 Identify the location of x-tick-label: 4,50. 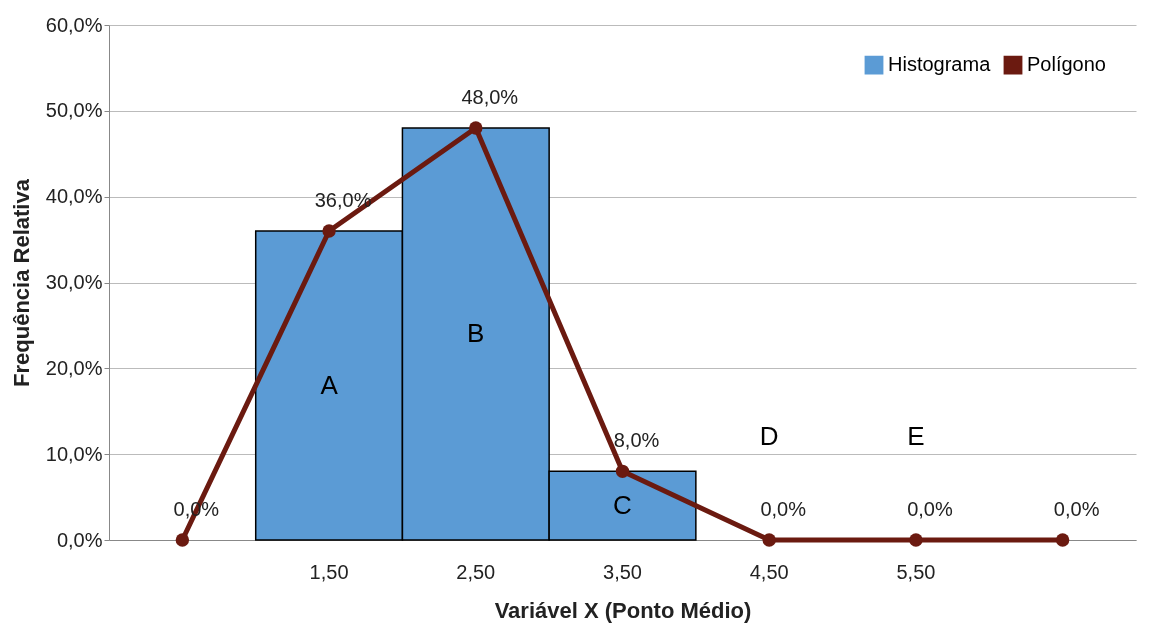
(769, 571).